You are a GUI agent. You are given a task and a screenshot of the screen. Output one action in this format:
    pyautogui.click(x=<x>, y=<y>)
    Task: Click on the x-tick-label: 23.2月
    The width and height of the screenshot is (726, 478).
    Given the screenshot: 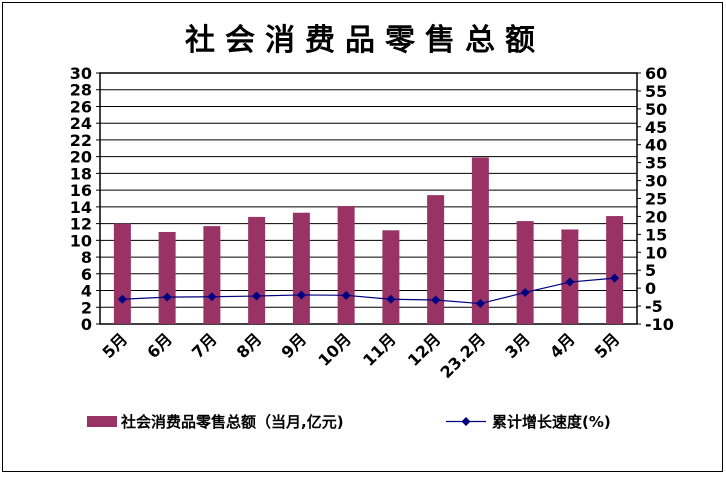 What is the action you would take?
    pyautogui.click(x=463, y=355)
    